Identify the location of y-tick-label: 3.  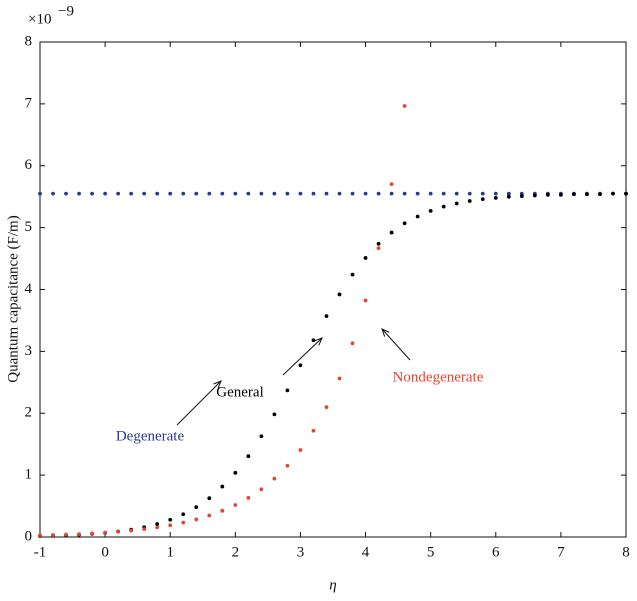
(29, 351).